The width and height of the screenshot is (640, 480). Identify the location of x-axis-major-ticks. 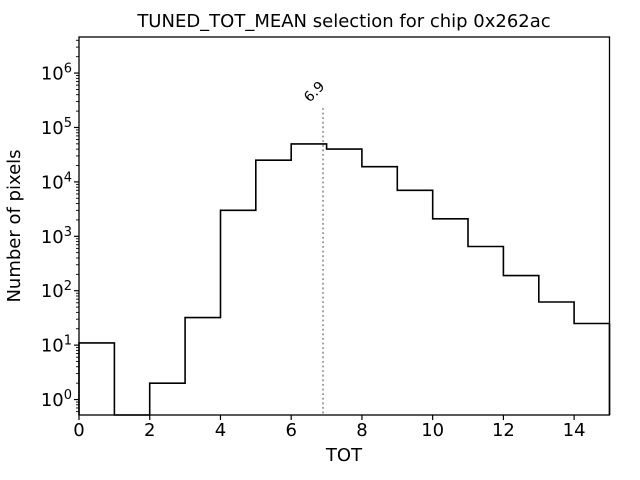
(326, 417).